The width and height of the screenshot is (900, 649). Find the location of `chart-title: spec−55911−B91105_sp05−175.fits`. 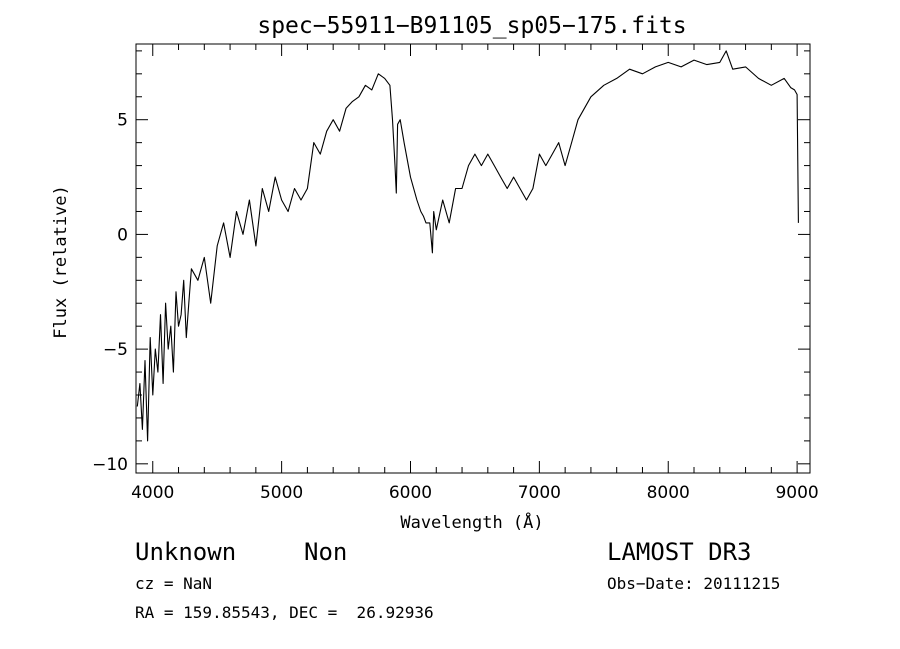

chart-title: spec−55911−B91105_sp05−175.fits is located at coordinates (471, 26).